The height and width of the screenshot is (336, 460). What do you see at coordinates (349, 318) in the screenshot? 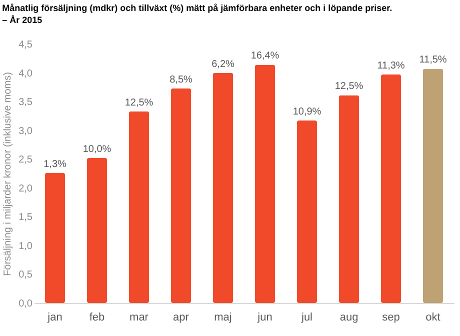
I see `x-tick-label: aug` at bounding box center [349, 318].